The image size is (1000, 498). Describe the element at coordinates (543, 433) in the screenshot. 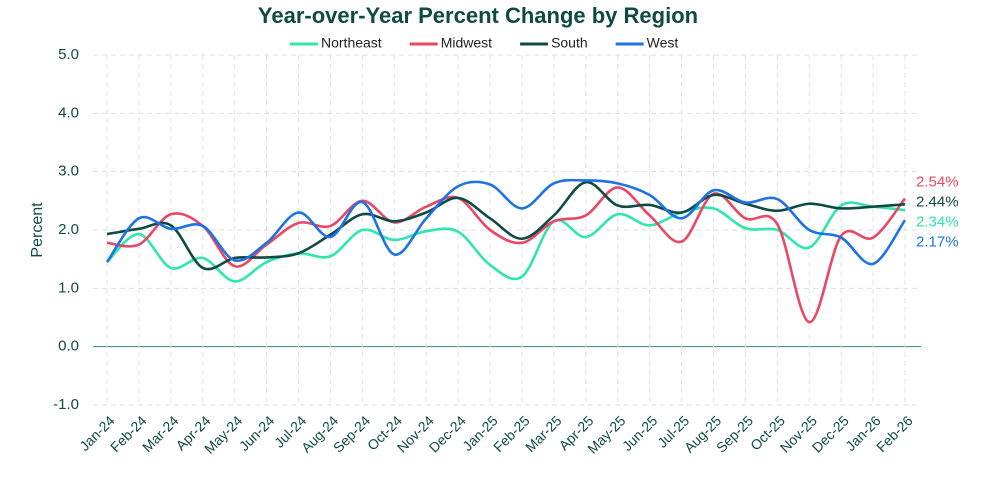

I see `x-tick-label: Mar-25` at that location.